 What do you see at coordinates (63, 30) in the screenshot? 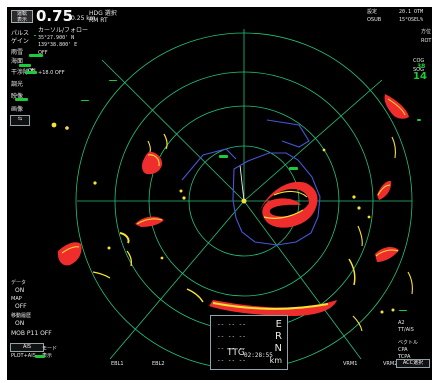
I see `cursor-label: カーソル/フォロー` at bounding box center [63, 30].